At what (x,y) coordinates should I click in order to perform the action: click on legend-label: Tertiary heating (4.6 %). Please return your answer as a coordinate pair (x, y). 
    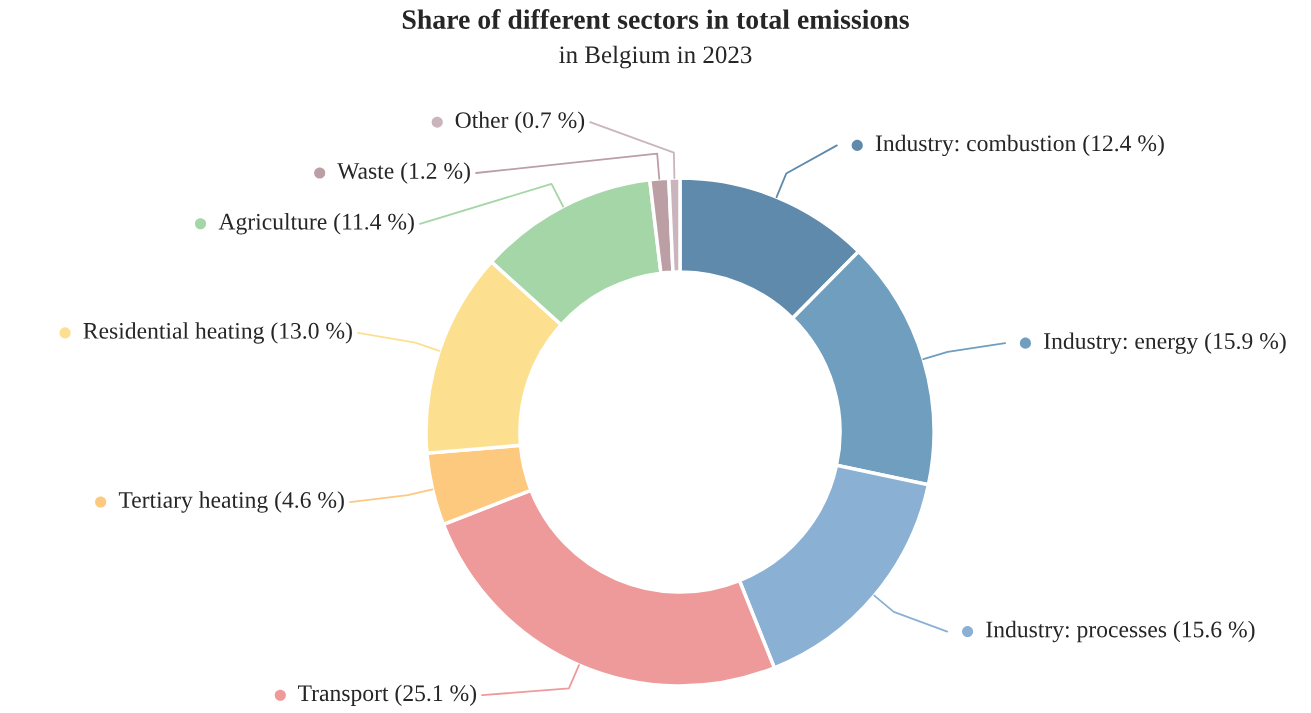
    Looking at the image, I should click on (231, 502).